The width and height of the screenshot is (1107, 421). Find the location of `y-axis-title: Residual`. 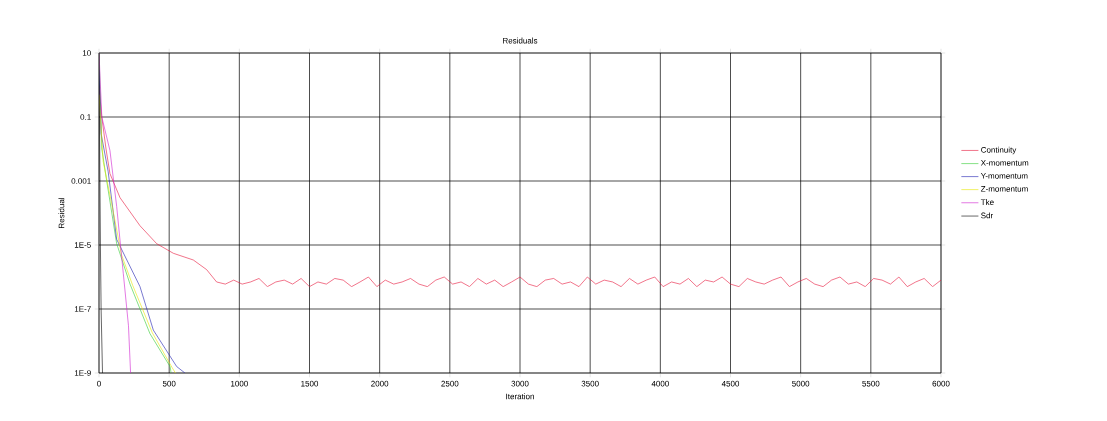

y-axis-title: Residual is located at coordinates (61, 212).